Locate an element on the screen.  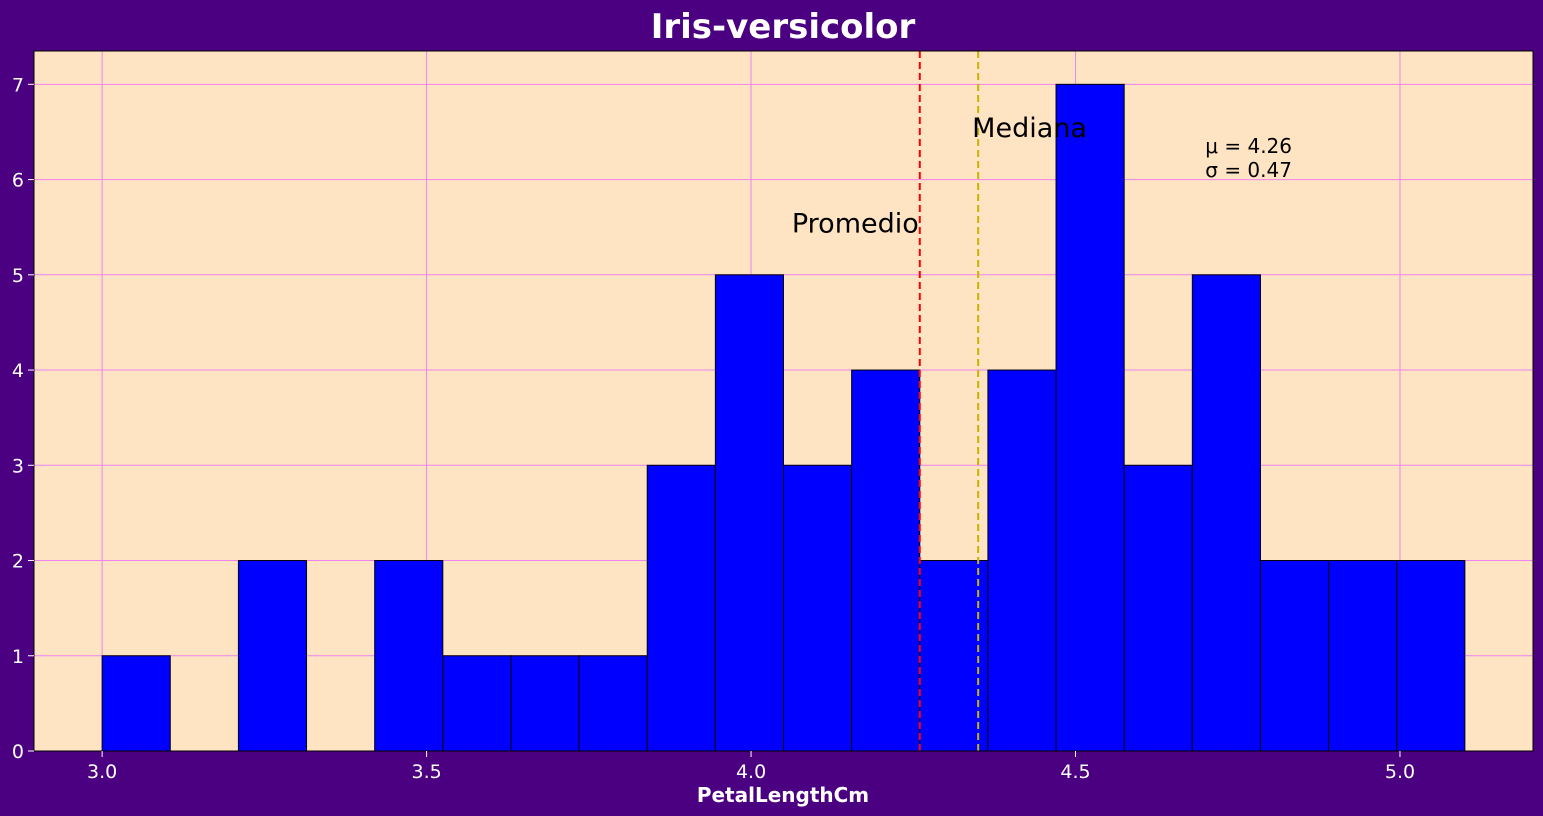
x-tick-label-0: 3.0 is located at coordinates (102, 772).